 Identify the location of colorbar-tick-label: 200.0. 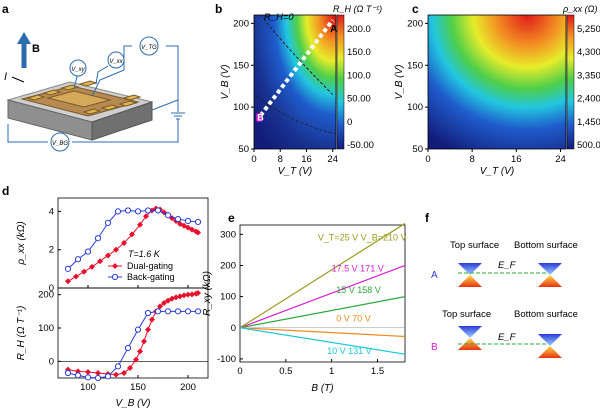
(359, 29).